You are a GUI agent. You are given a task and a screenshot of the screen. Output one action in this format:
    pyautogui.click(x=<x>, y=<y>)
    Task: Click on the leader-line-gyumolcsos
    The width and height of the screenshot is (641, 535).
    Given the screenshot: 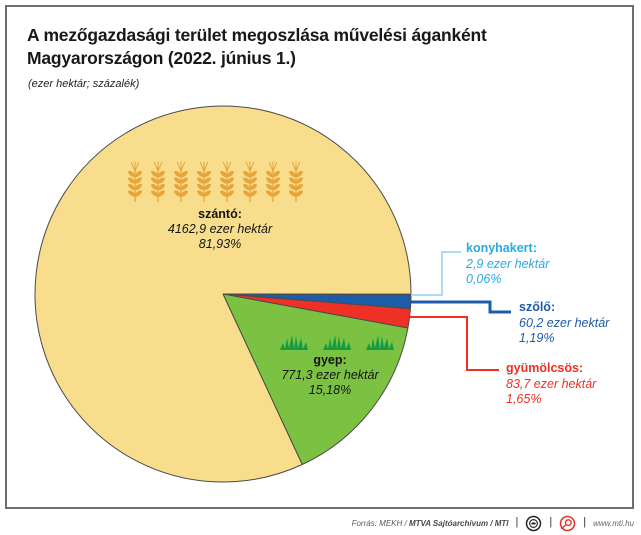 What is the action you would take?
    pyautogui.click(x=454, y=343)
    